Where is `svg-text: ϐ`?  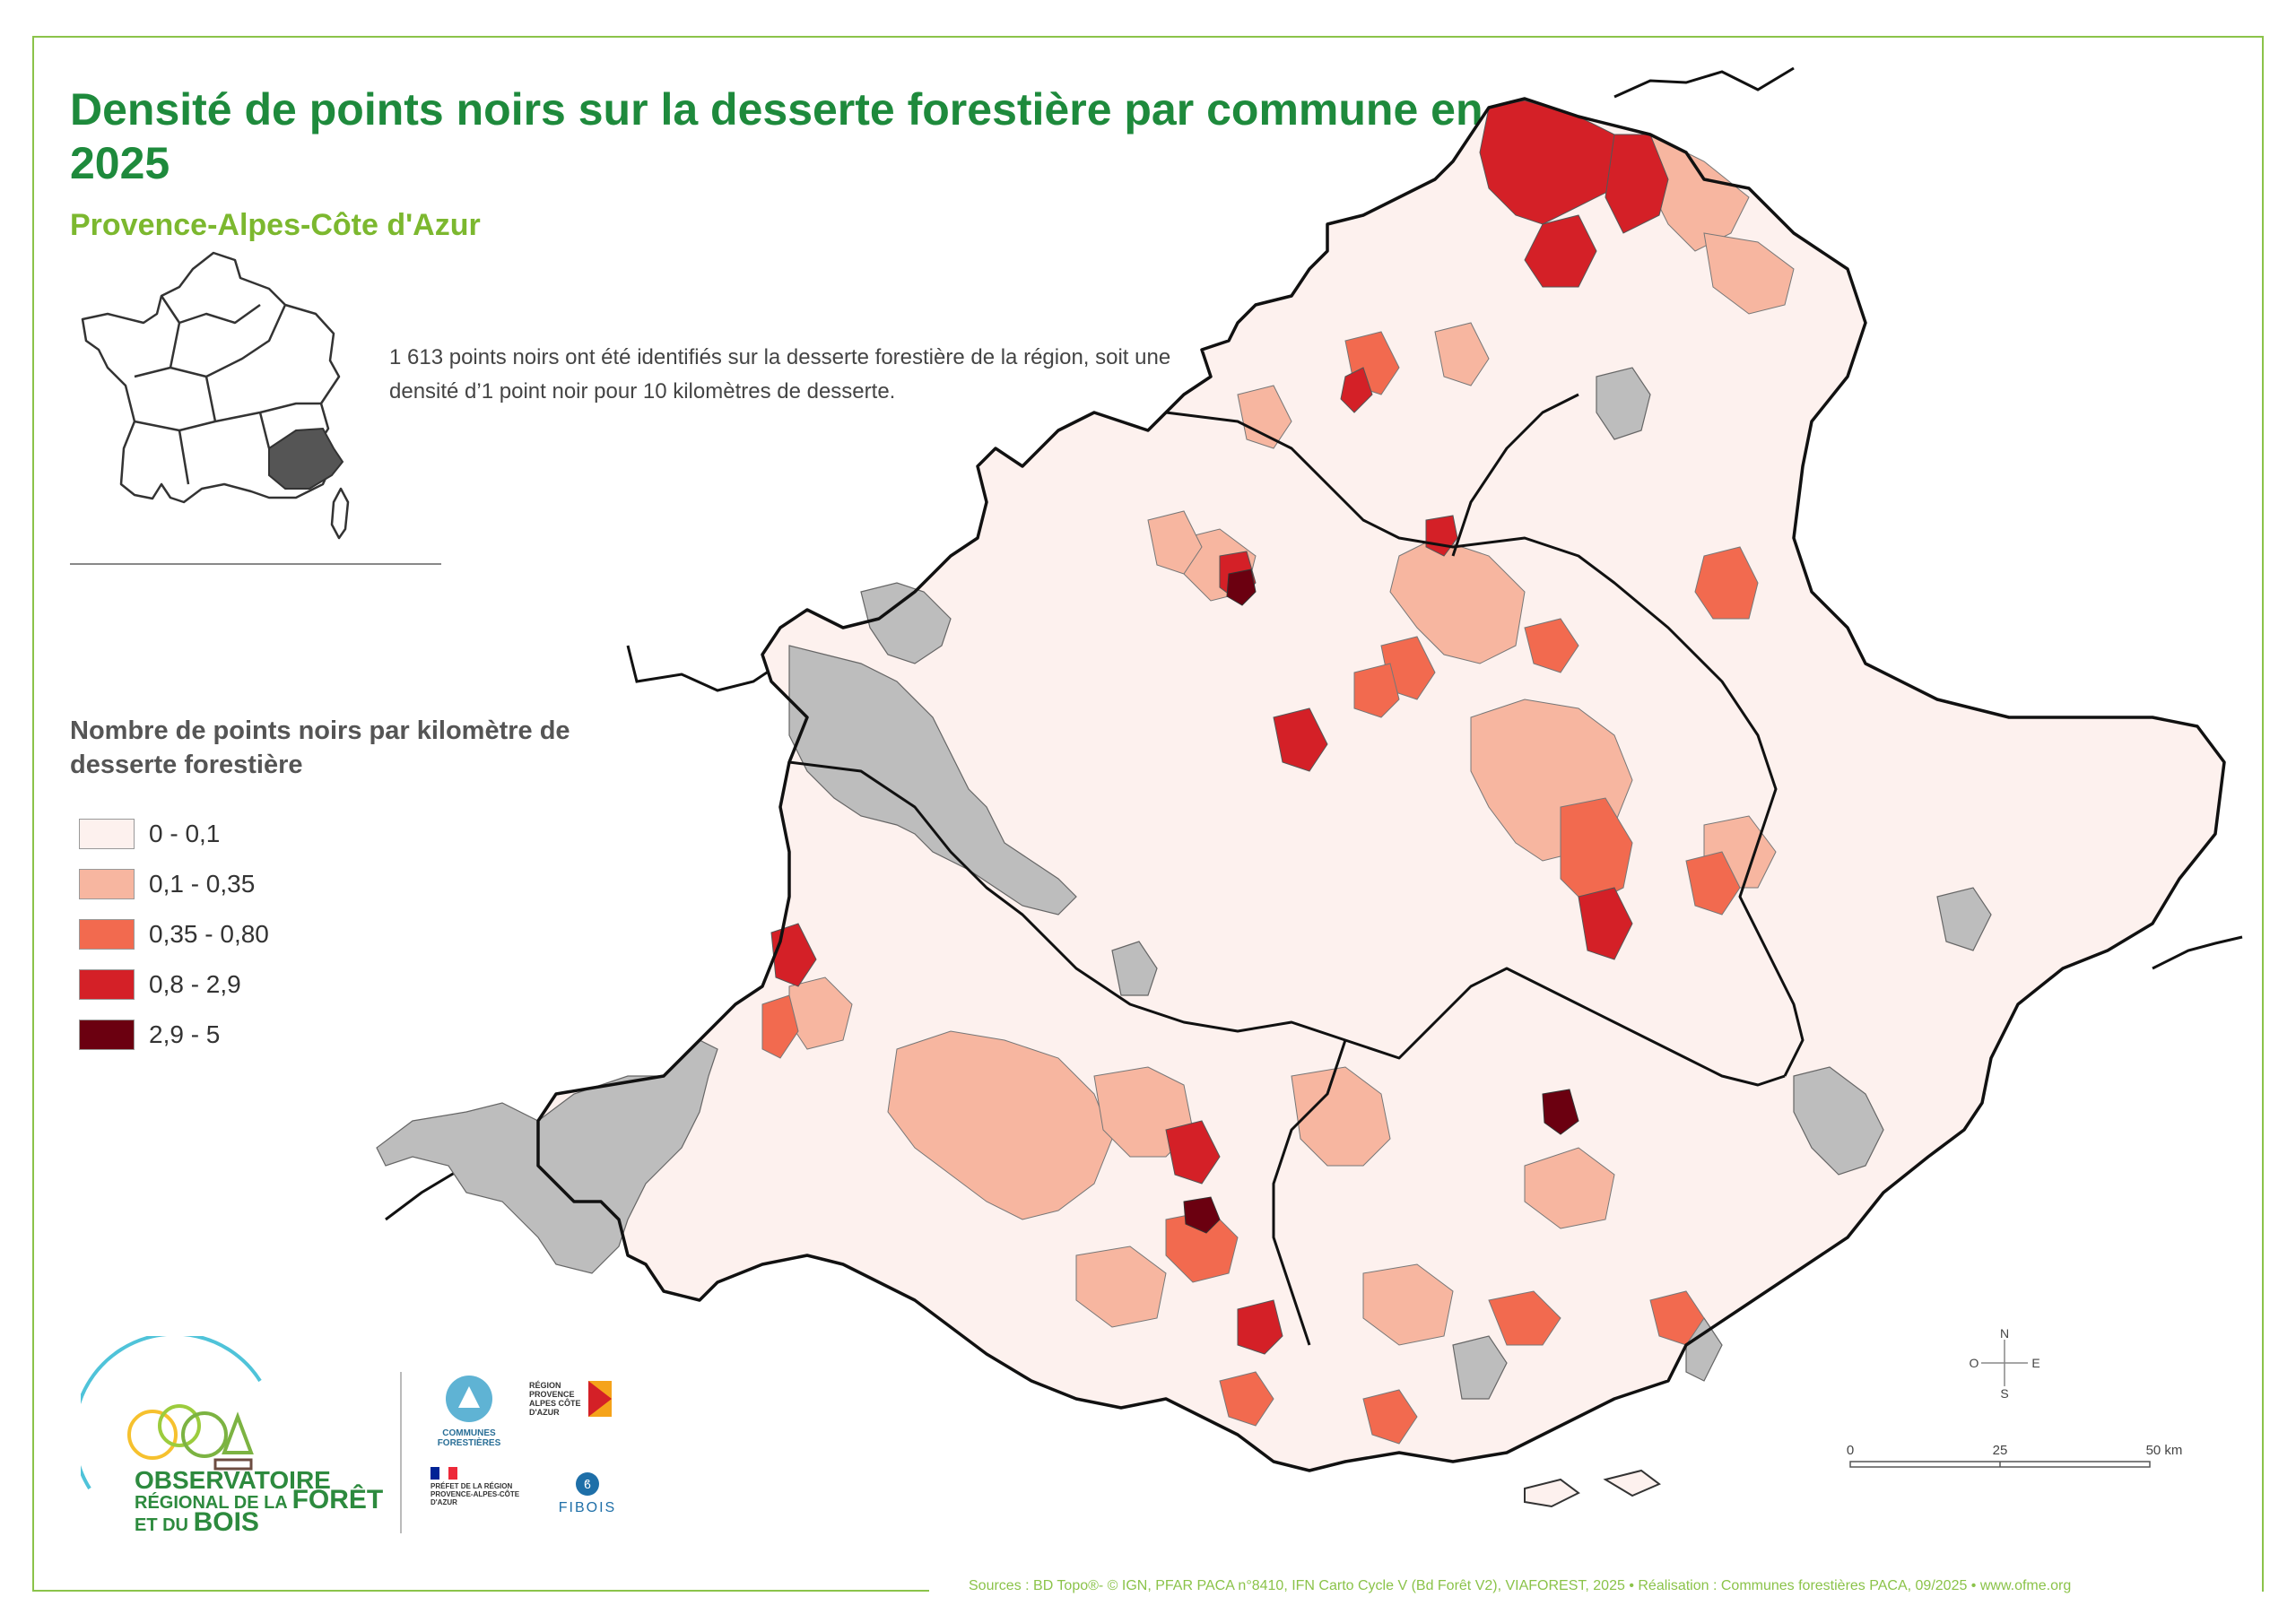
svg-text: ϐ is located at coordinates (587, 1484).